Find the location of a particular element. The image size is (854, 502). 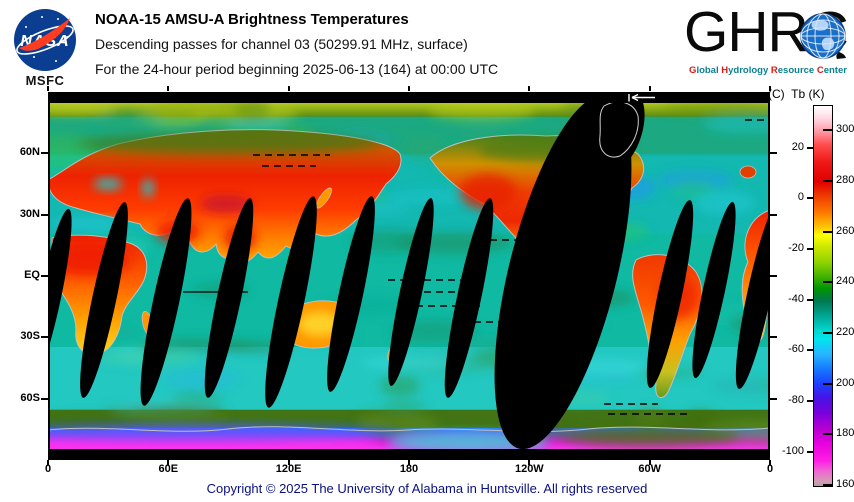

x-axis-label: 60E is located at coordinates (168, 469).